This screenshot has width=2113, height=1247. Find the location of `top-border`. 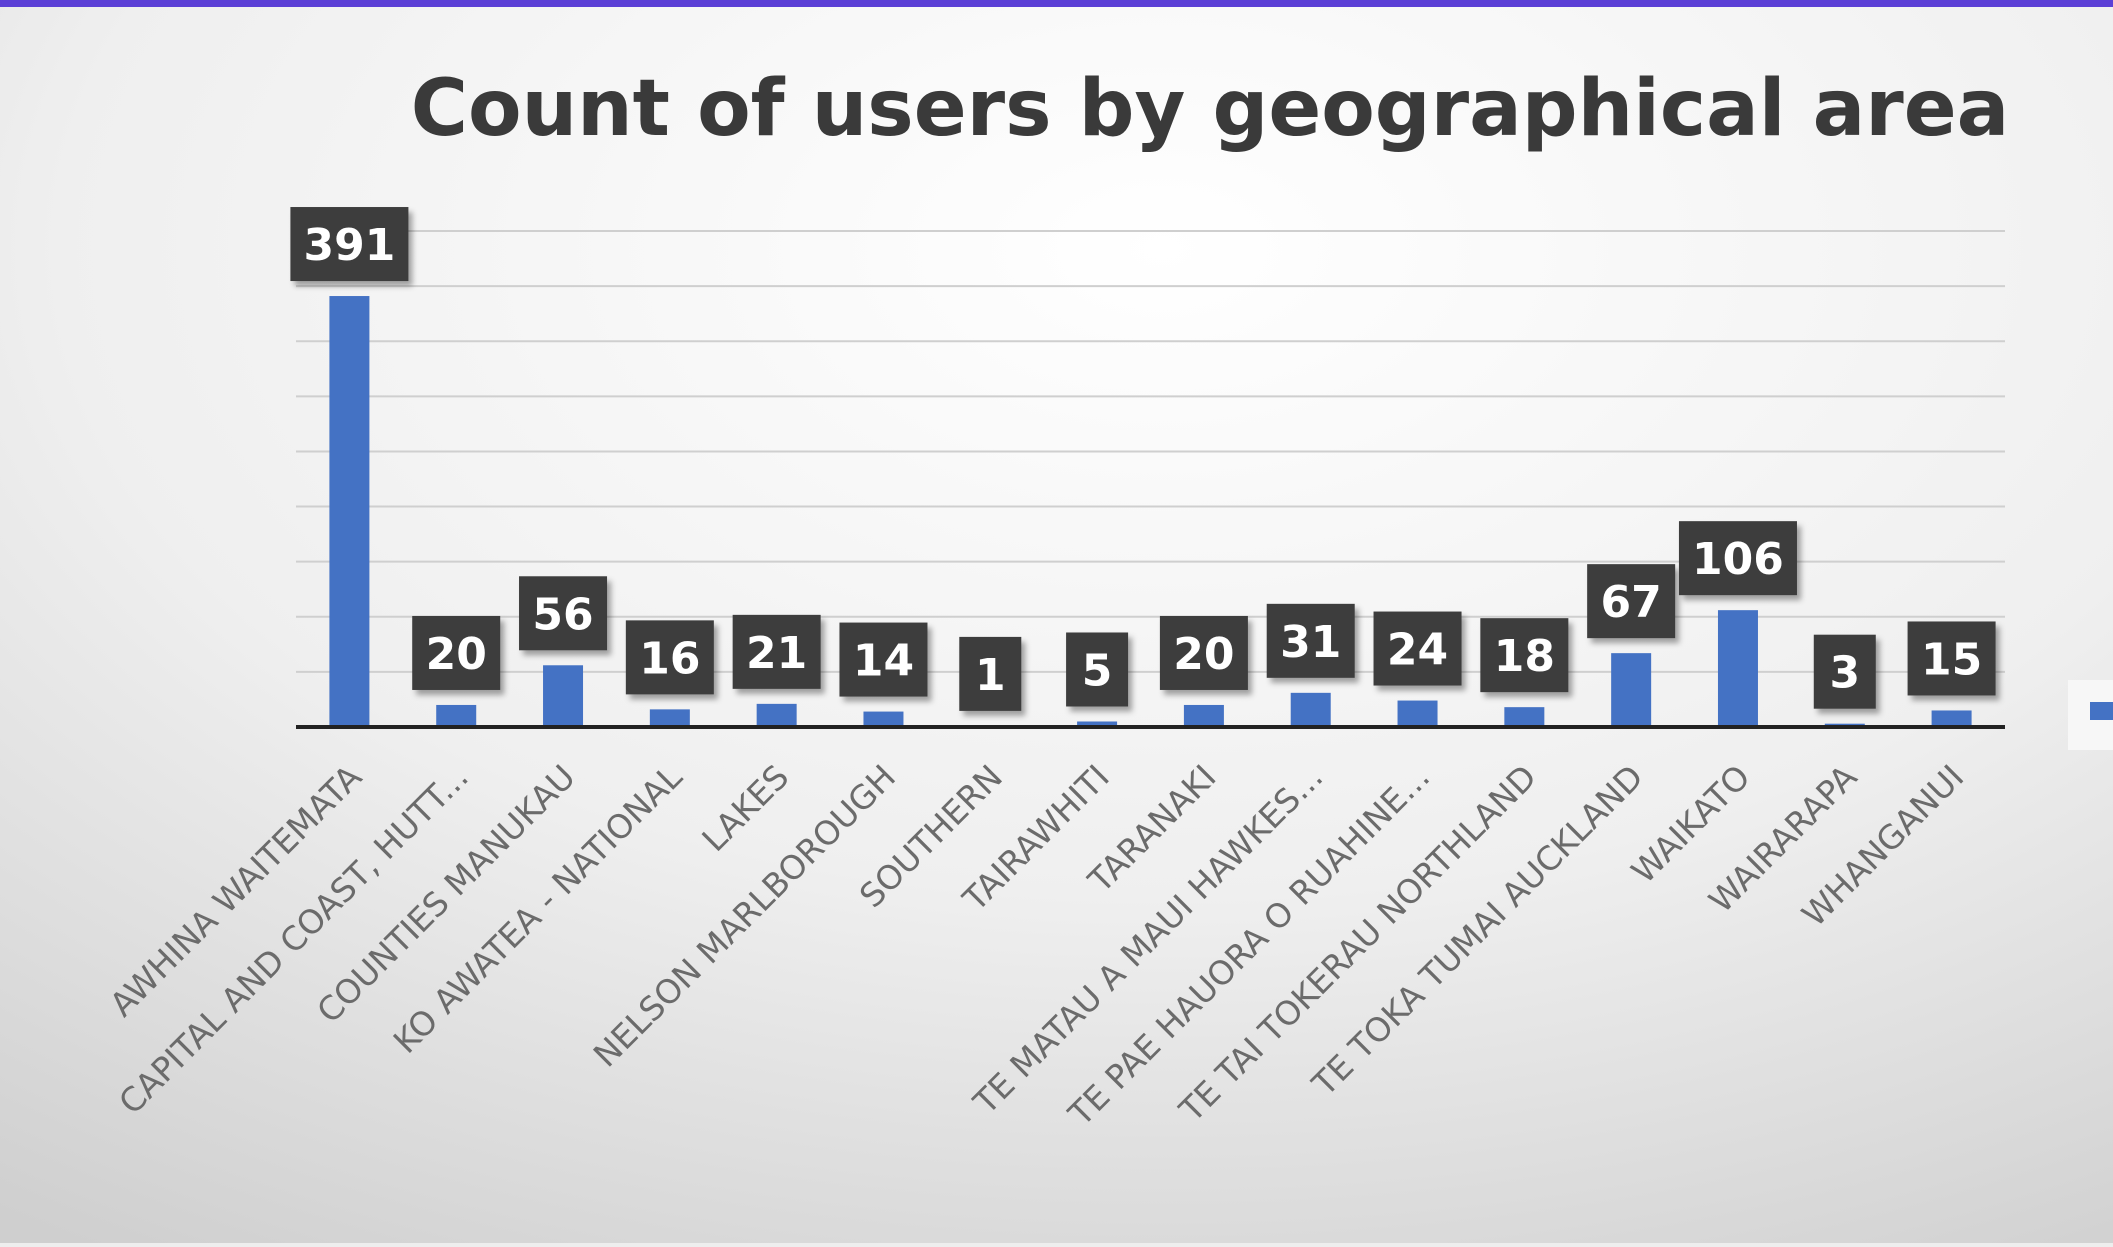

top-border is located at coordinates (1056, 3).